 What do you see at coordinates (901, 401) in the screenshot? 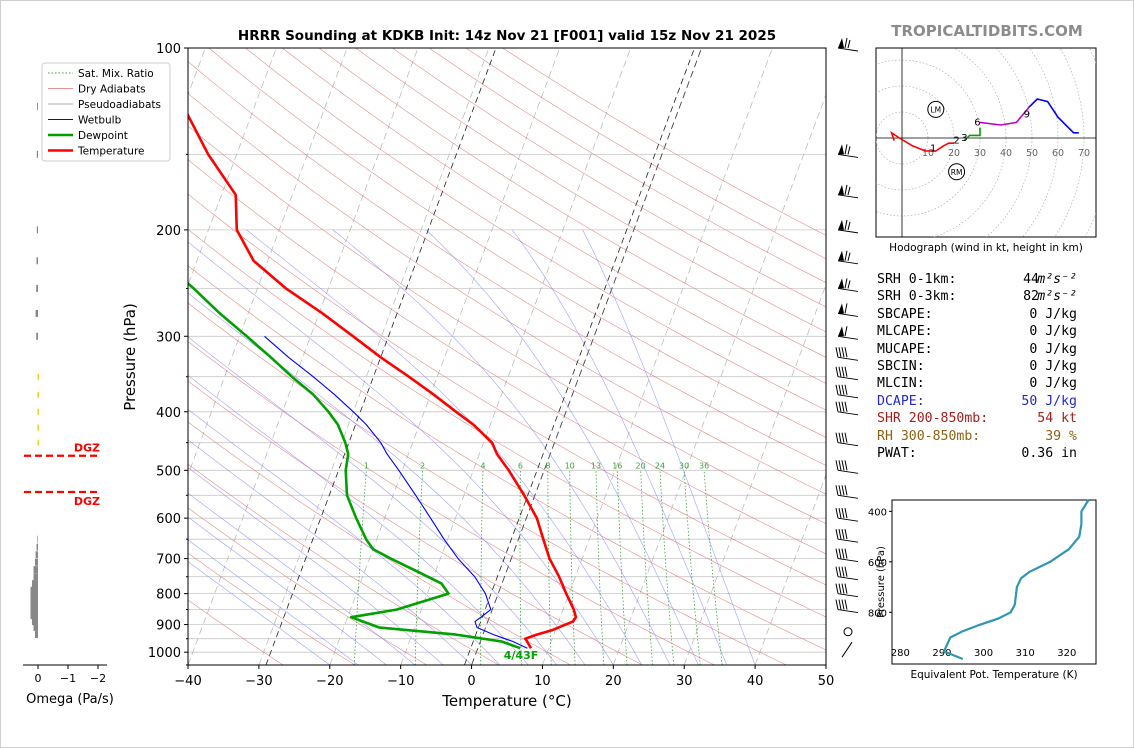
I see `stat-label: DCAPE:` at bounding box center [901, 401].